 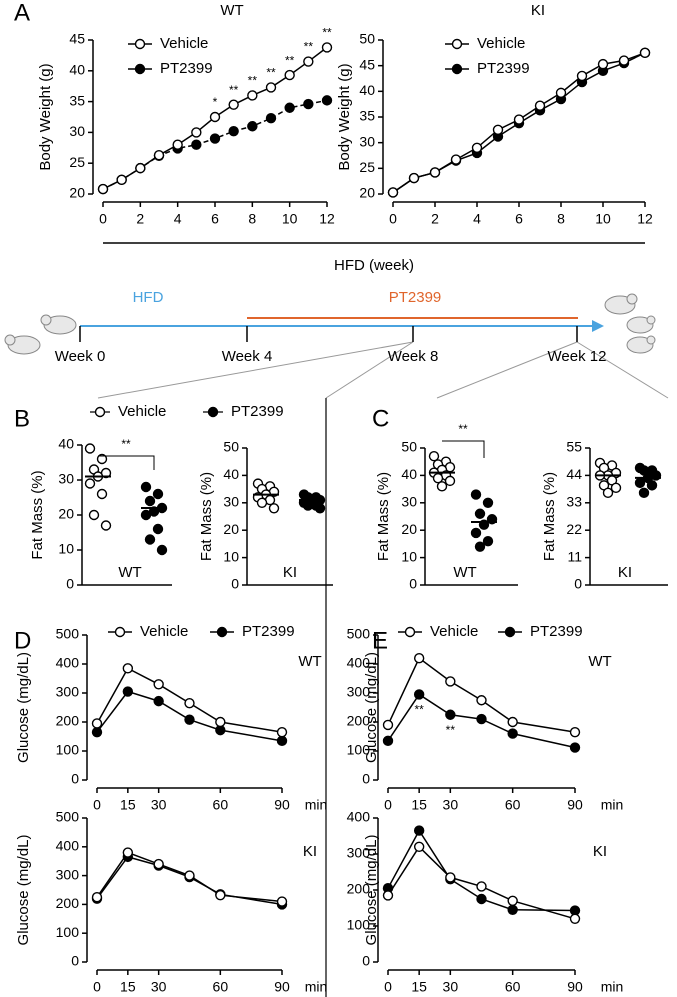 What do you see at coordinates (68, 817) in the screenshot?
I see `y-tick-label: 500` at bounding box center [68, 817].